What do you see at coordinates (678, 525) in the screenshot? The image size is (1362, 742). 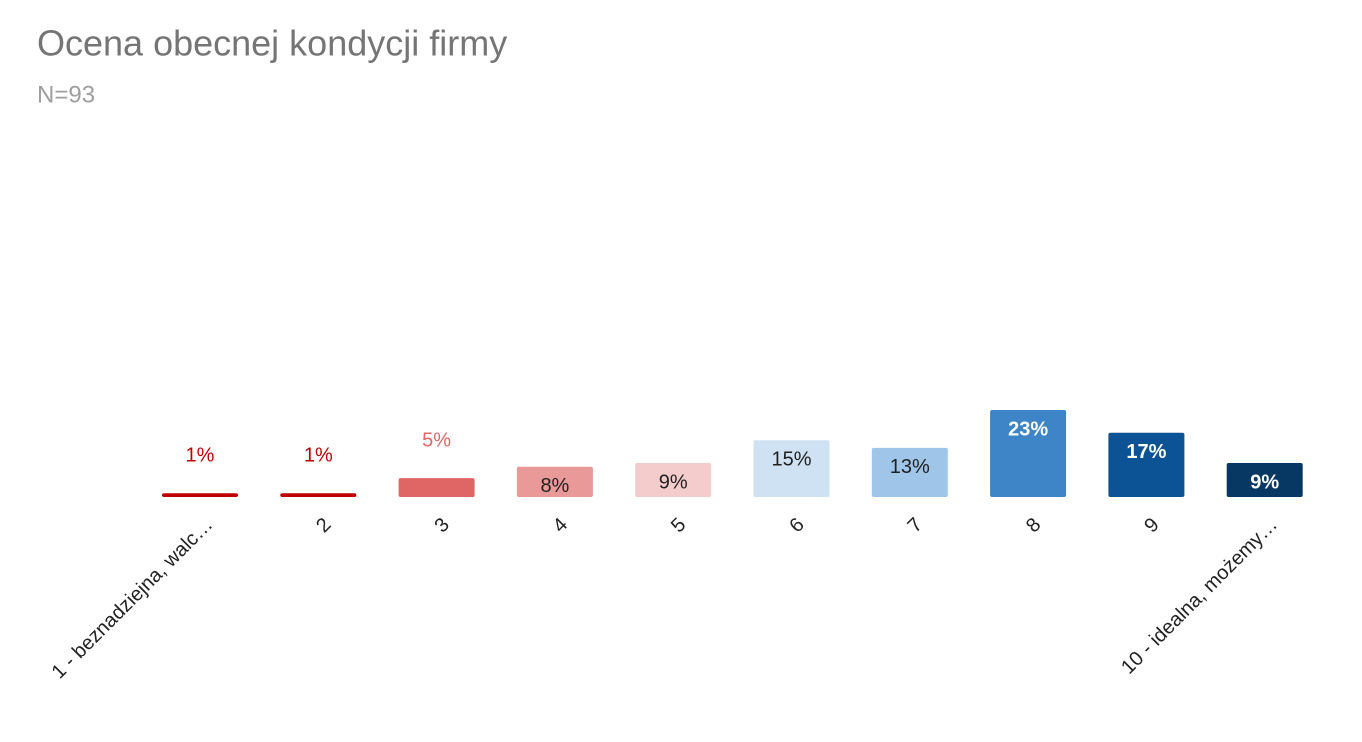 I see `x-tick-label: 5` at bounding box center [678, 525].